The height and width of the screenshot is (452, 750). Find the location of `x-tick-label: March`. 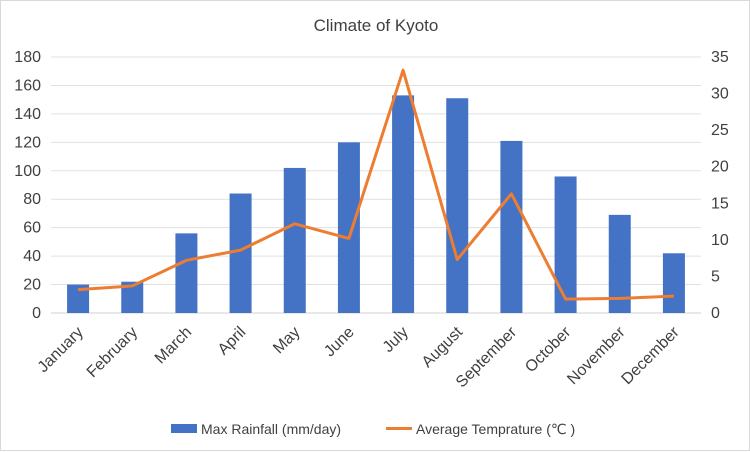

x-tick-label: March is located at coordinates (173, 345).